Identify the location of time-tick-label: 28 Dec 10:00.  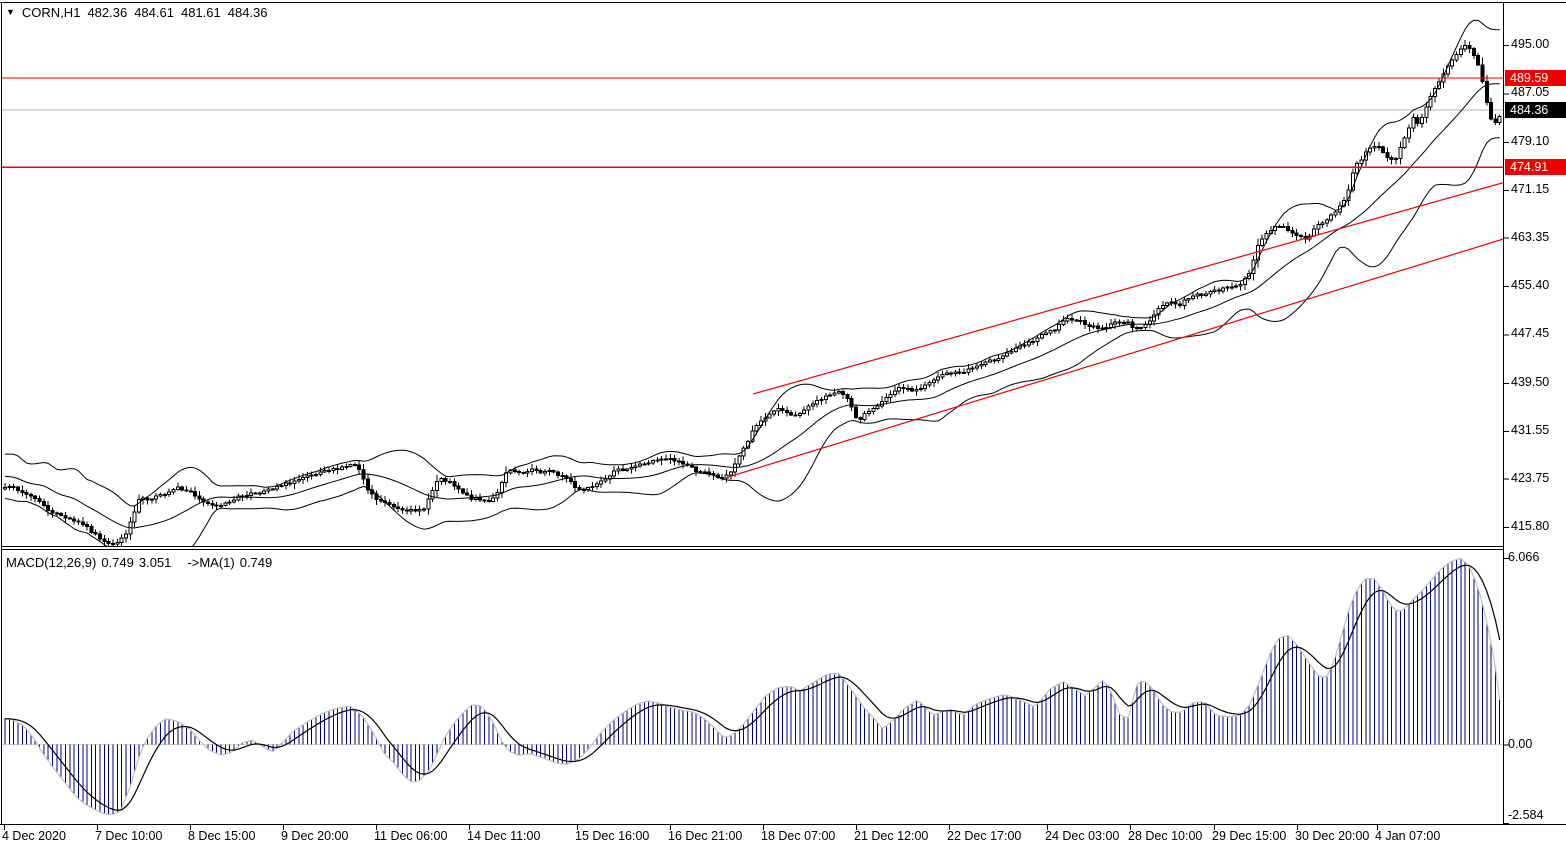
(1165, 836).